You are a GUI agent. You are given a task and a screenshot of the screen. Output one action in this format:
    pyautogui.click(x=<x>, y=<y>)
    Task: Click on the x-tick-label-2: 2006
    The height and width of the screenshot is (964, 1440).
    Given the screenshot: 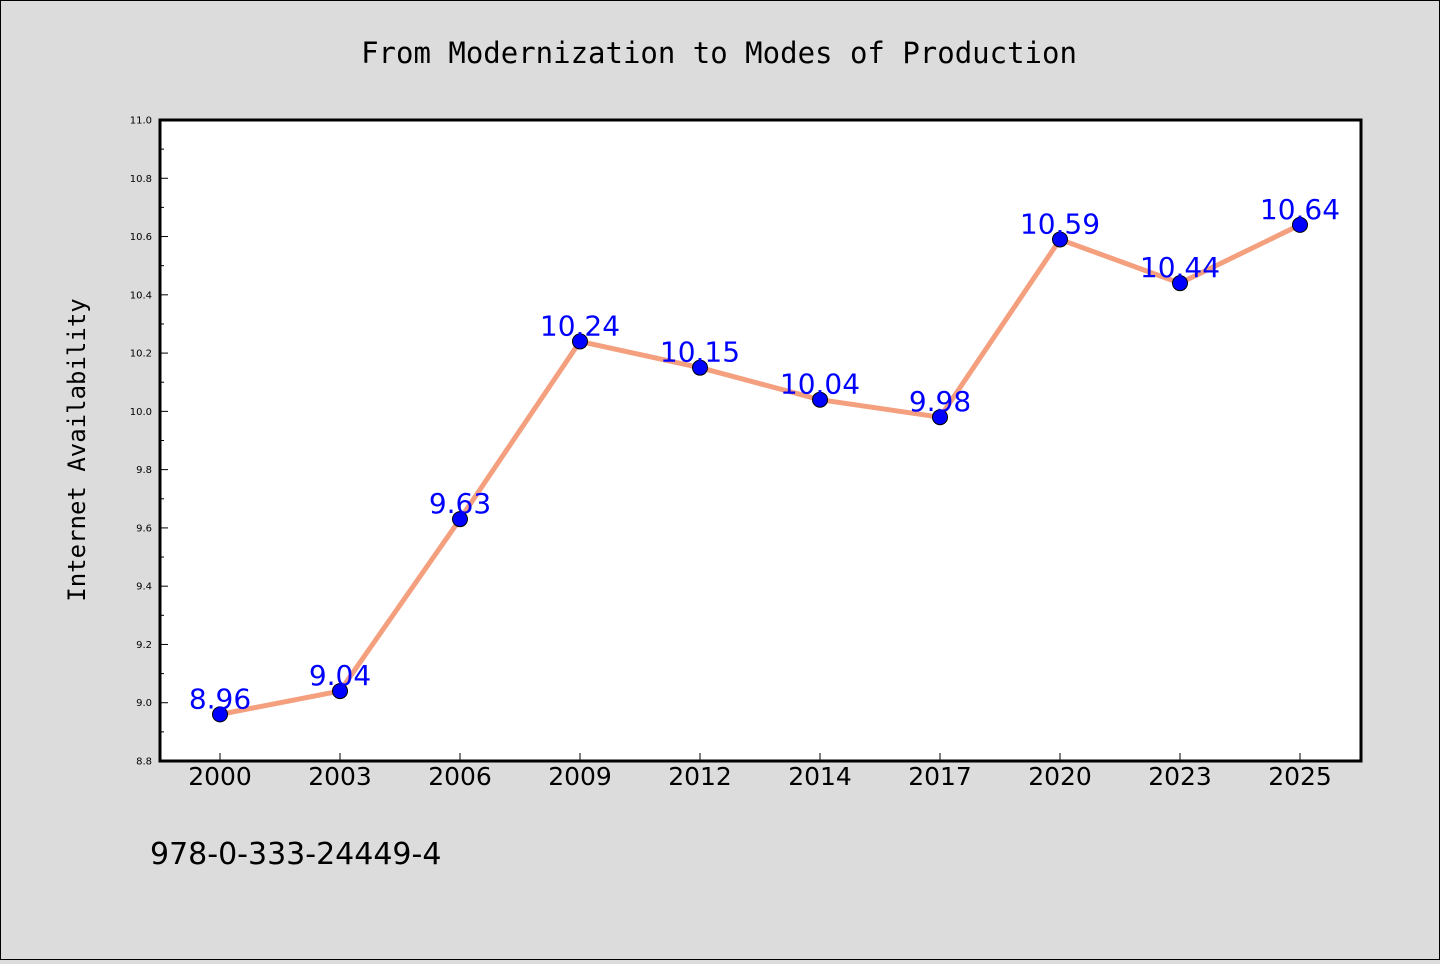 What is the action you would take?
    pyautogui.click(x=460, y=776)
    